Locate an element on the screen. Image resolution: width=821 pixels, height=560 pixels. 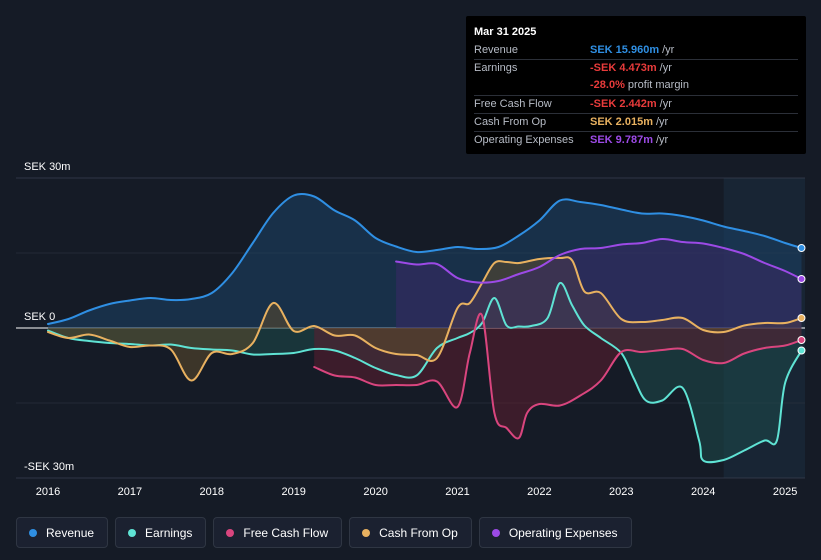
tooltip-value: -SEK 4.473m is located at coordinates (623, 68).